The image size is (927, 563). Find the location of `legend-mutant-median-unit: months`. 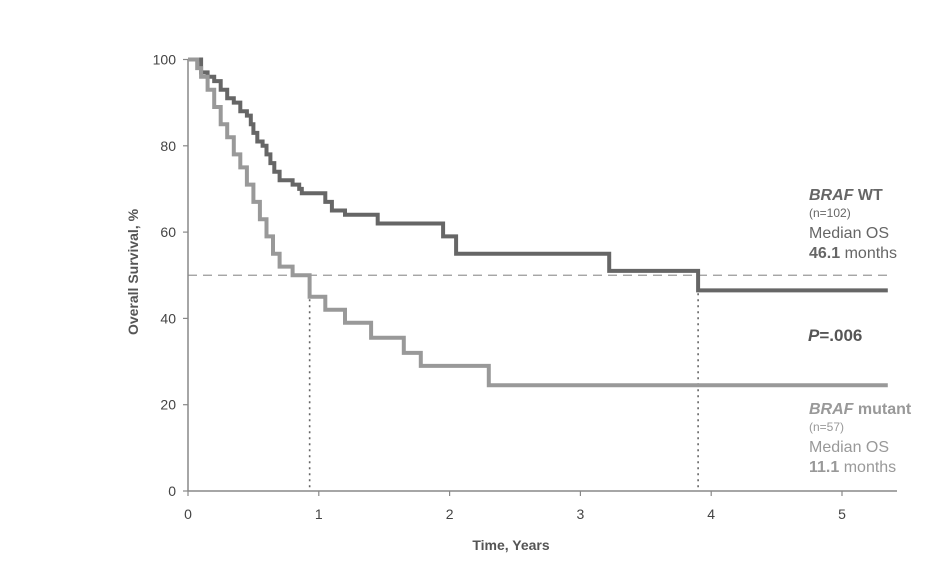

legend-mutant-median-unit: months is located at coordinates (868, 467).